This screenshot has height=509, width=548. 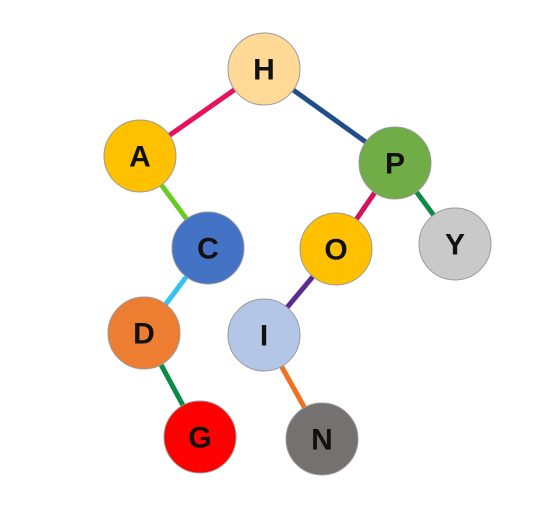 I want to click on node-label-h: H, so click(x=264, y=70).